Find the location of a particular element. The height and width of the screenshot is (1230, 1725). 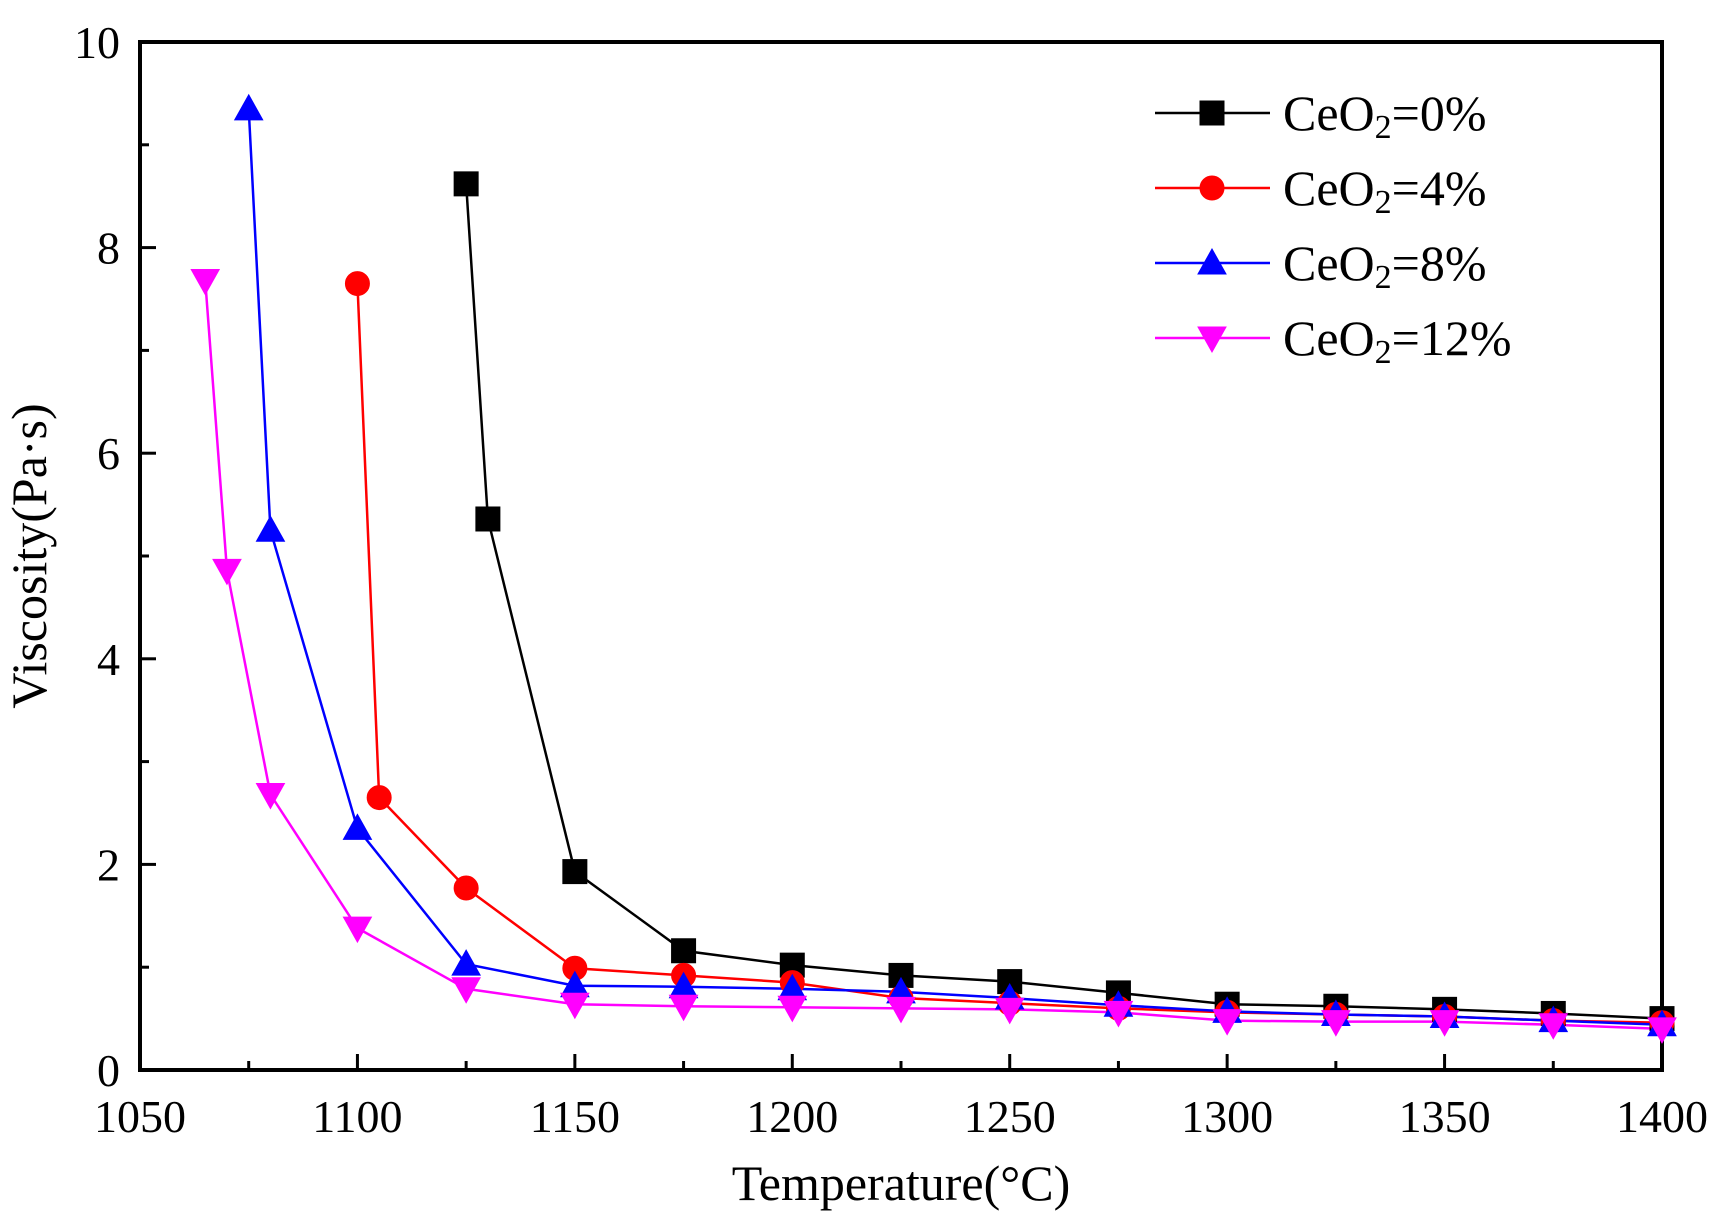

y-tick-labels: 0 2 4 6 8 10 is located at coordinates (97, 556).